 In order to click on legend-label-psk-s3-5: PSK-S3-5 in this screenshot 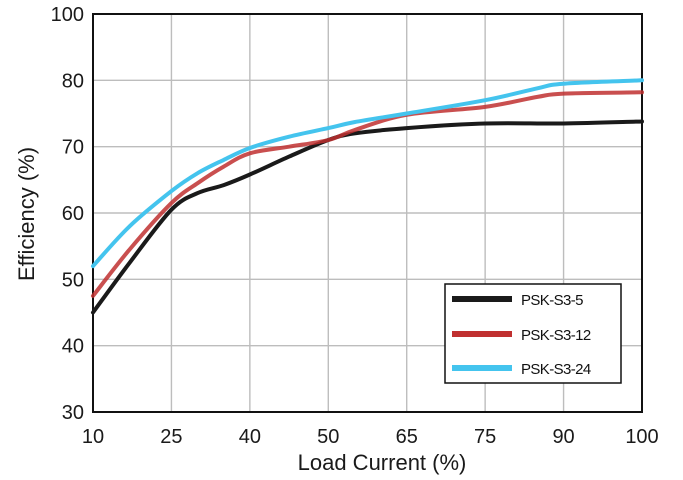, I will do `click(552, 300)`.